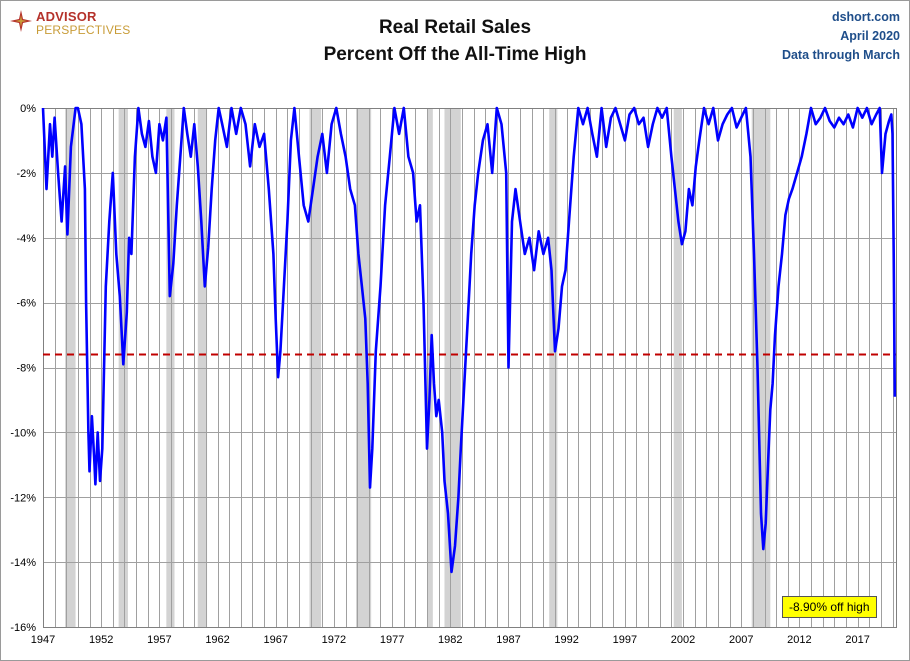 Image resolution: width=910 pixels, height=661 pixels. I want to click on compass-rose-icon, so click(21, 21).